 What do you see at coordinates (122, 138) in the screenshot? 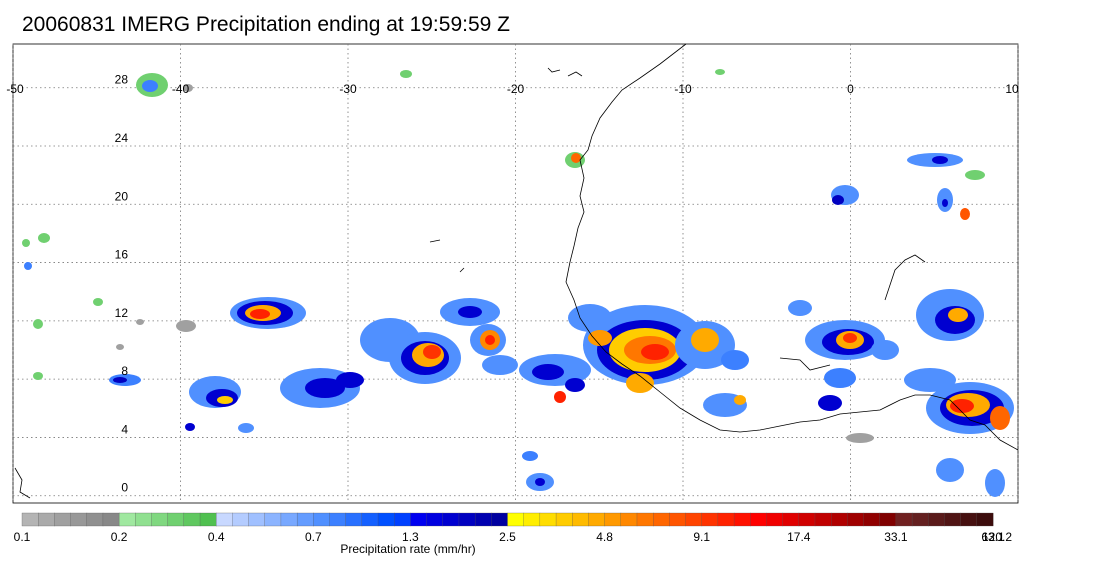
I see `latitude-tick-label: 24` at bounding box center [122, 138].